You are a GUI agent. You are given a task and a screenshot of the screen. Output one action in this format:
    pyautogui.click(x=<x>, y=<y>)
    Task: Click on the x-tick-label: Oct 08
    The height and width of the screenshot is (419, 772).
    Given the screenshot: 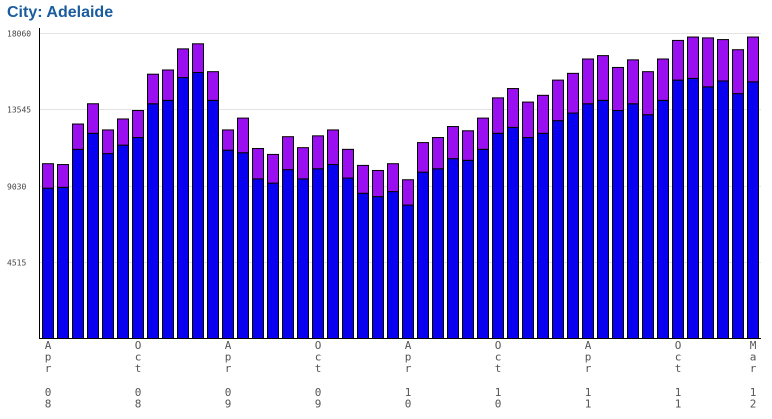 What is the action you would take?
    pyautogui.click(x=138, y=375)
    